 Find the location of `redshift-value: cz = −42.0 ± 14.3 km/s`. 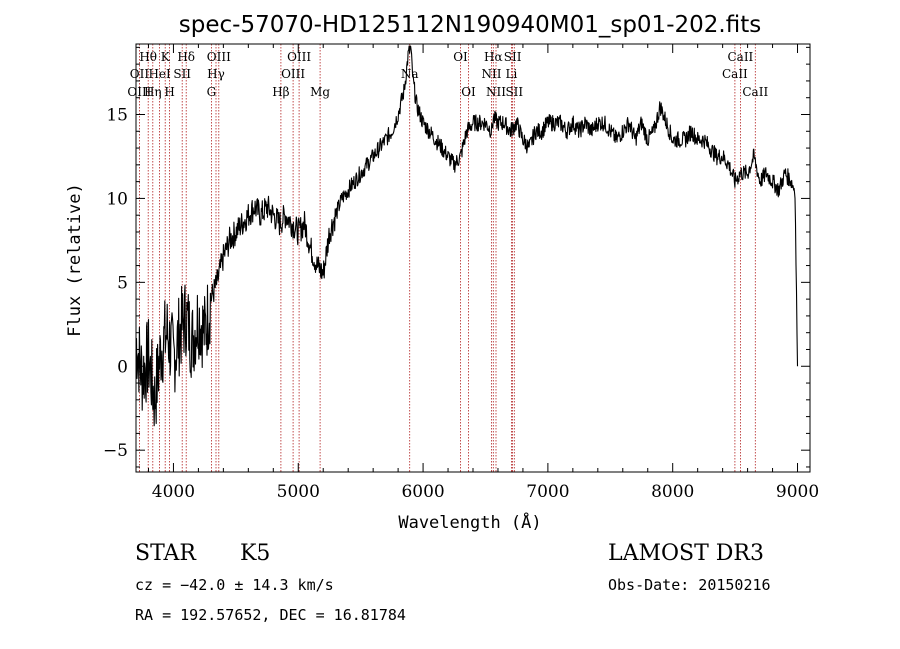

redshift-value: cz = −42.0 ± 14.3 km/s is located at coordinates (234, 585).